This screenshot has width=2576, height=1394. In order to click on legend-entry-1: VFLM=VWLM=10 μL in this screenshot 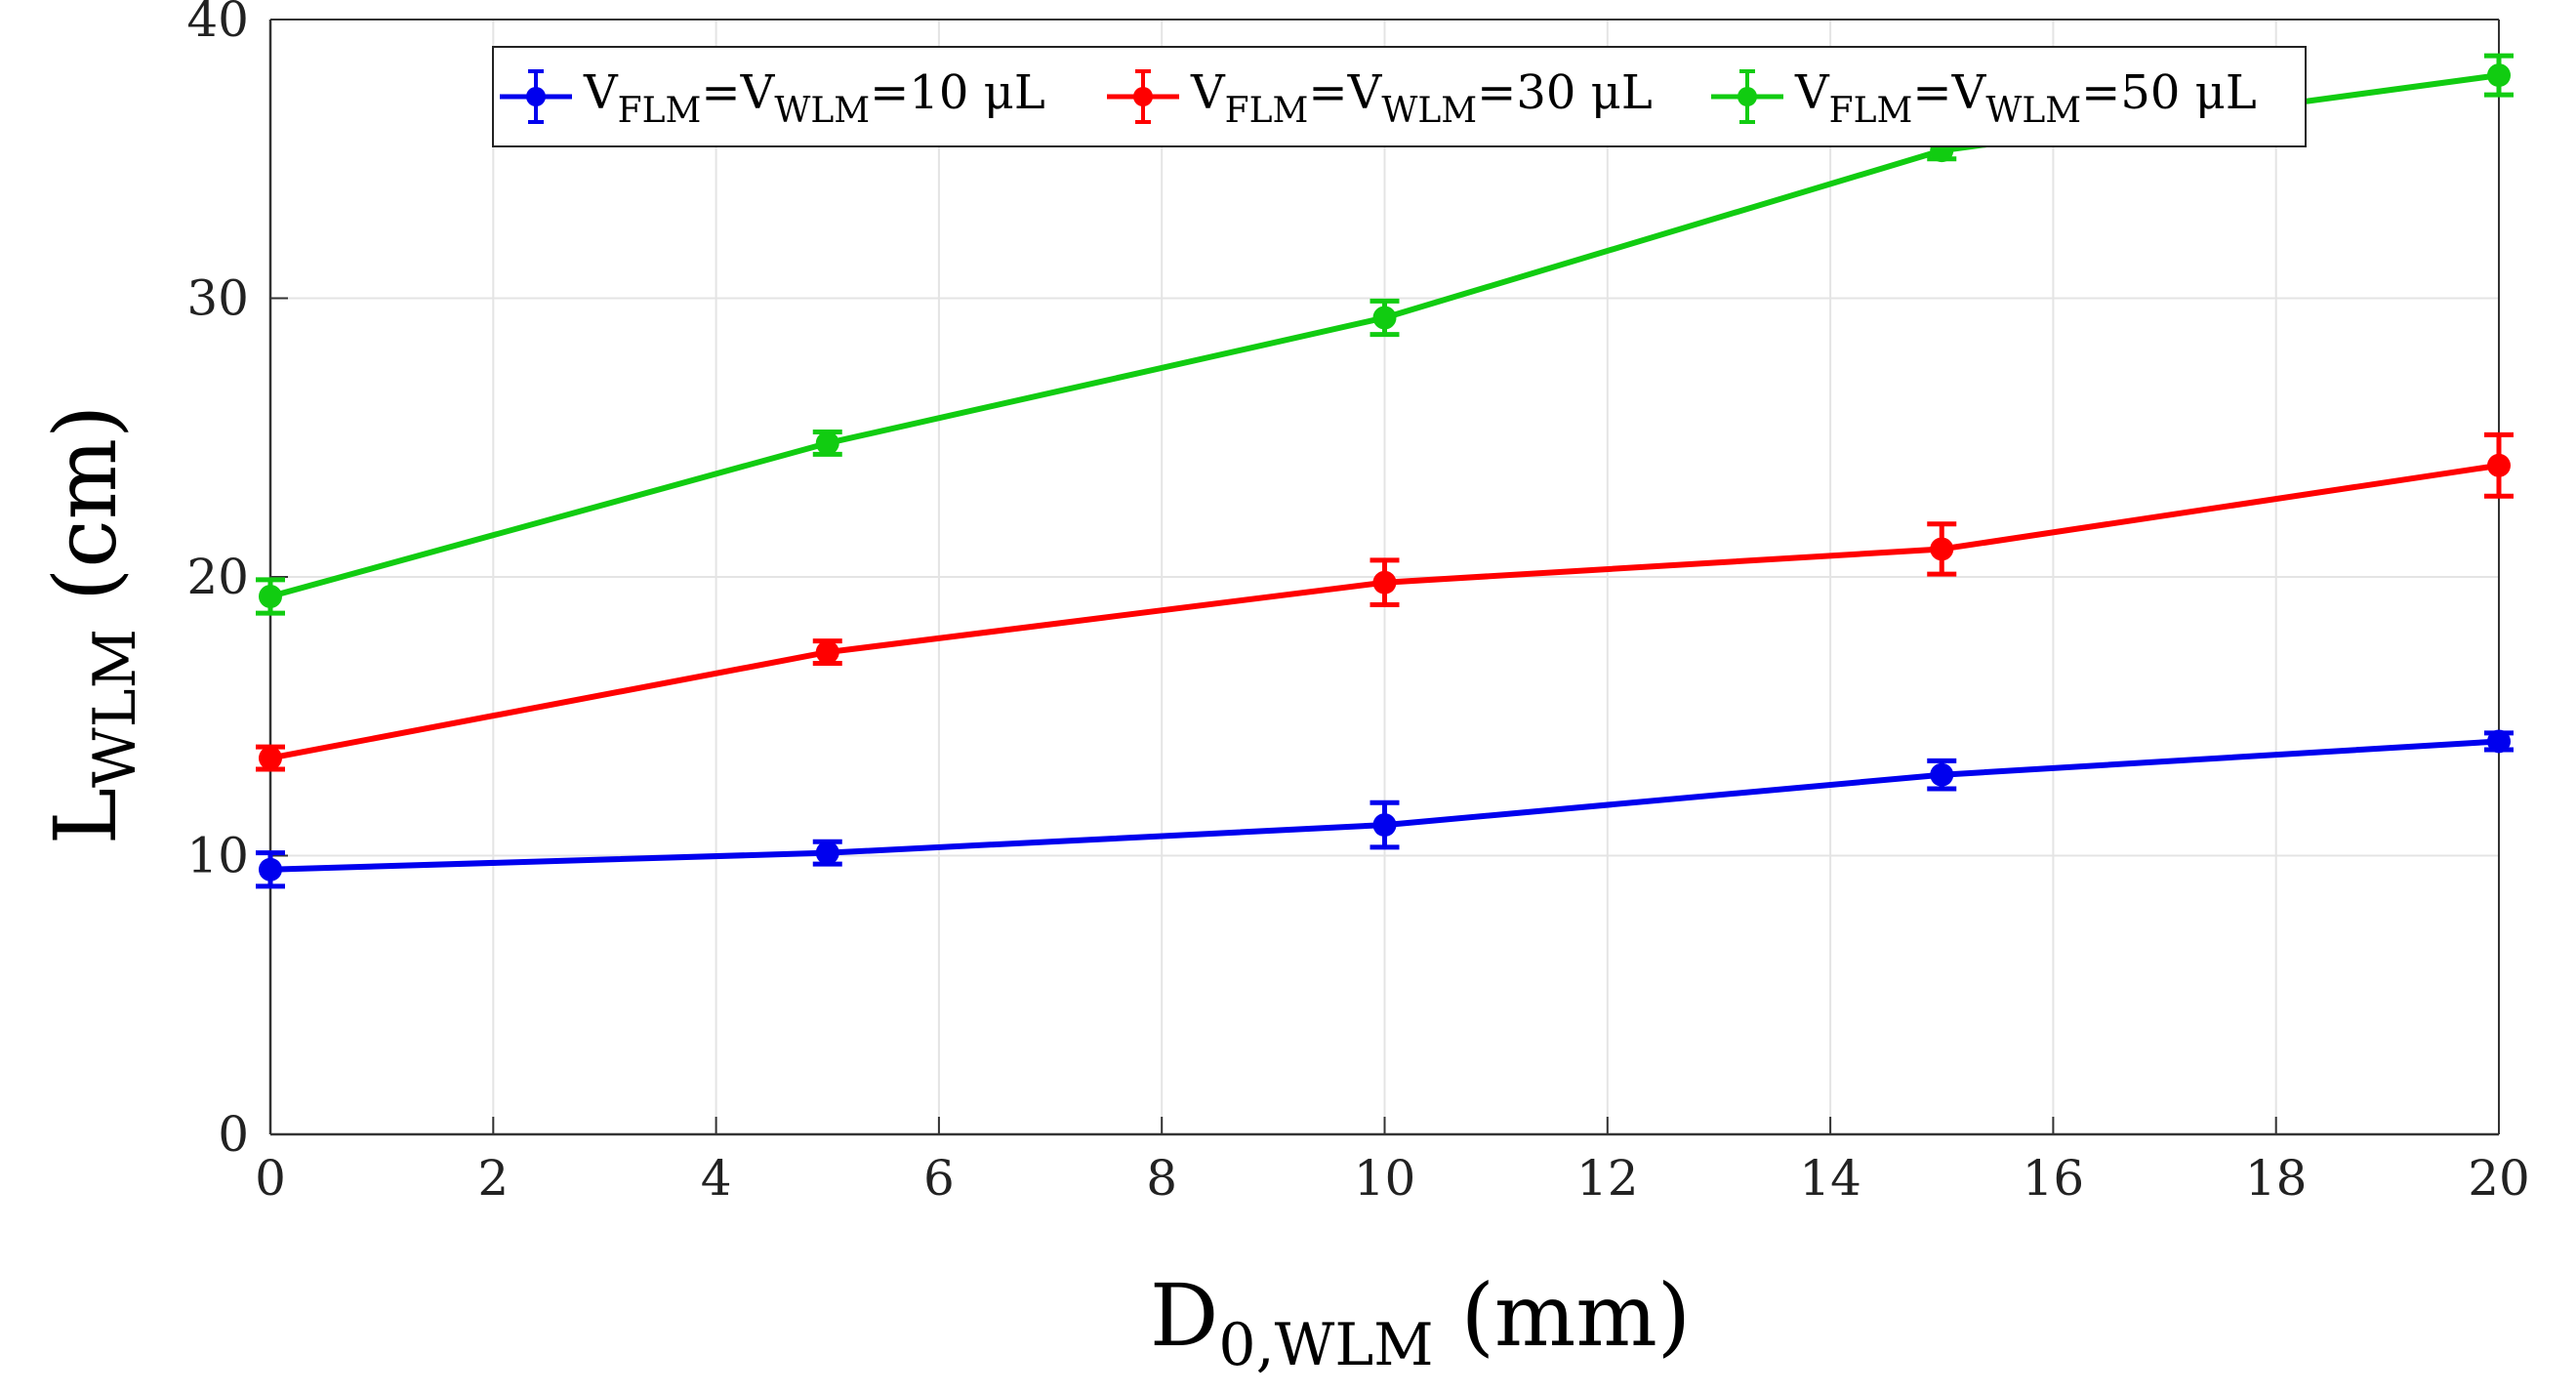, I will do `click(772, 98)`.